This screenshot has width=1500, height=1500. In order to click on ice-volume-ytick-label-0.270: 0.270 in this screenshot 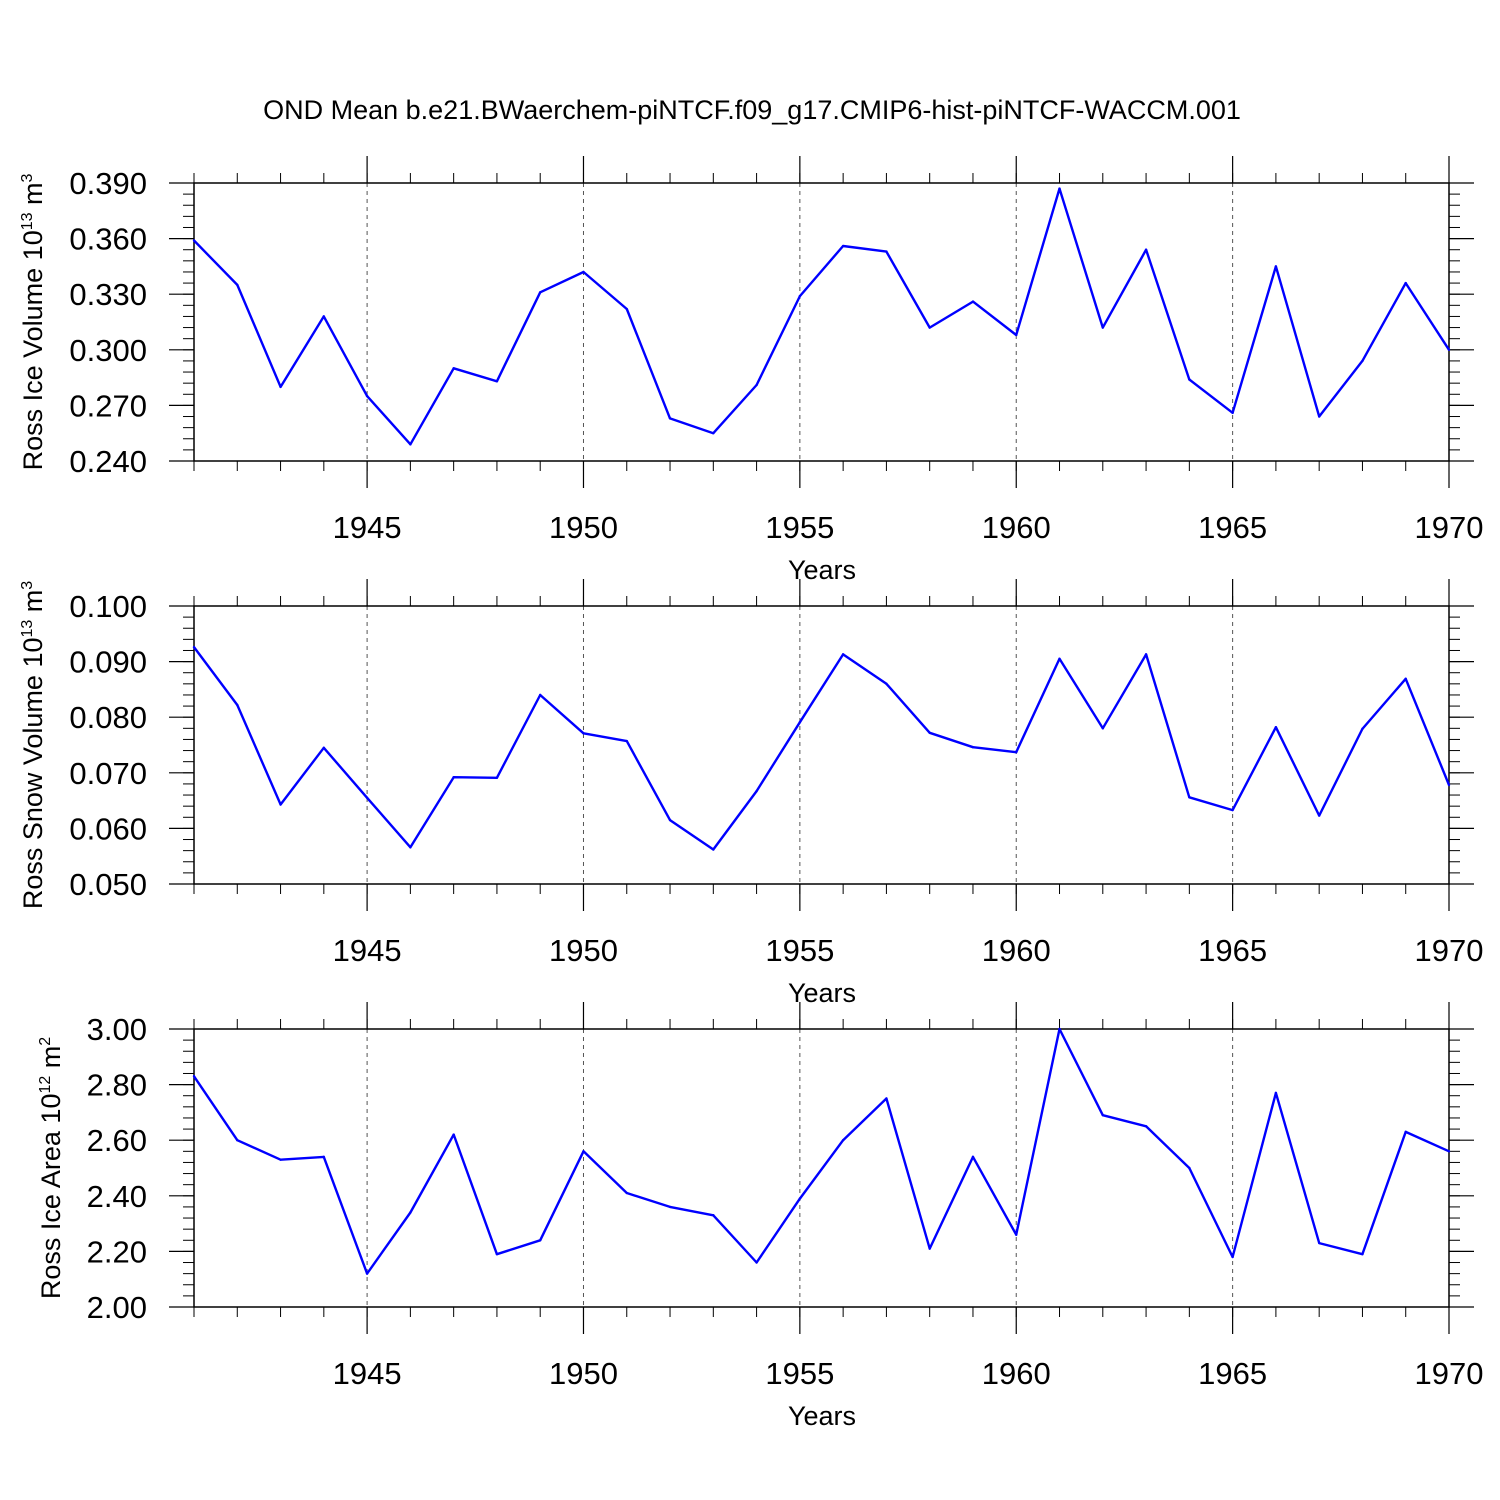, I will do `click(108, 405)`.